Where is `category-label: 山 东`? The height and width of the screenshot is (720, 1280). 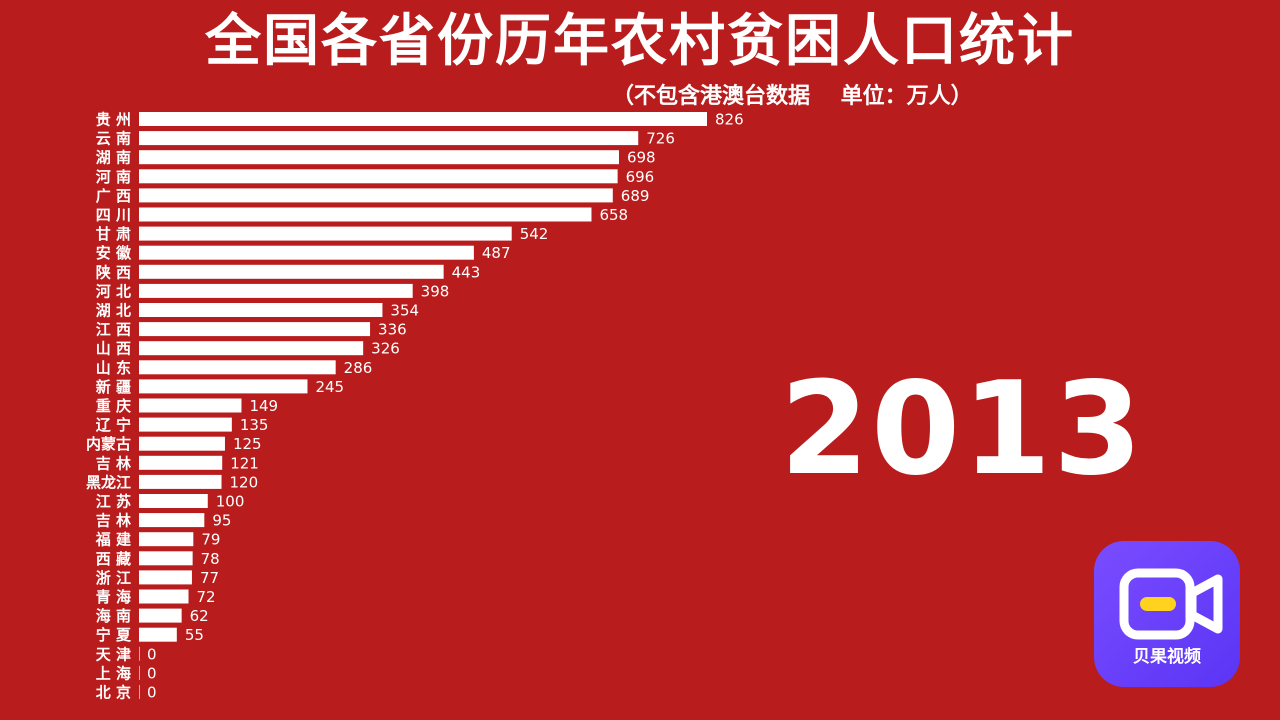 category-label: 山 东 is located at coordinates (113, 368).